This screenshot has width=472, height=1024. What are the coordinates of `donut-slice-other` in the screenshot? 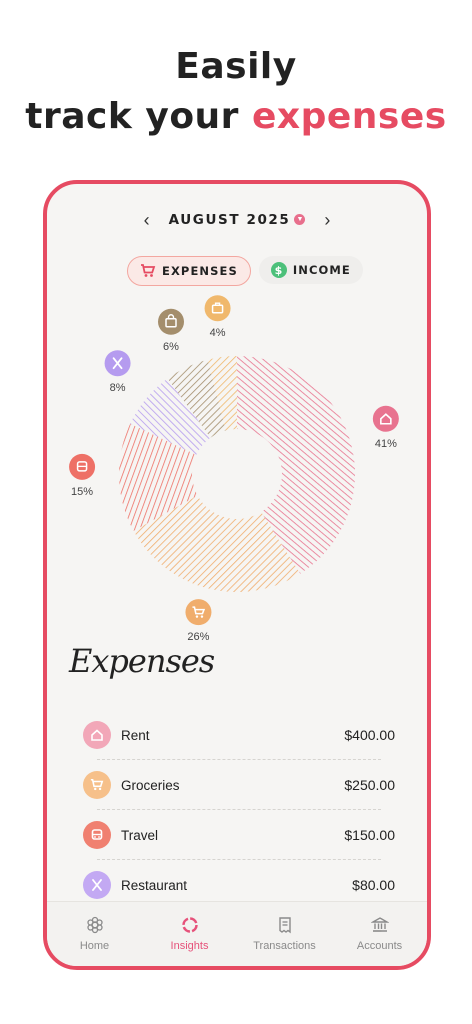 It's located at (222, 393).